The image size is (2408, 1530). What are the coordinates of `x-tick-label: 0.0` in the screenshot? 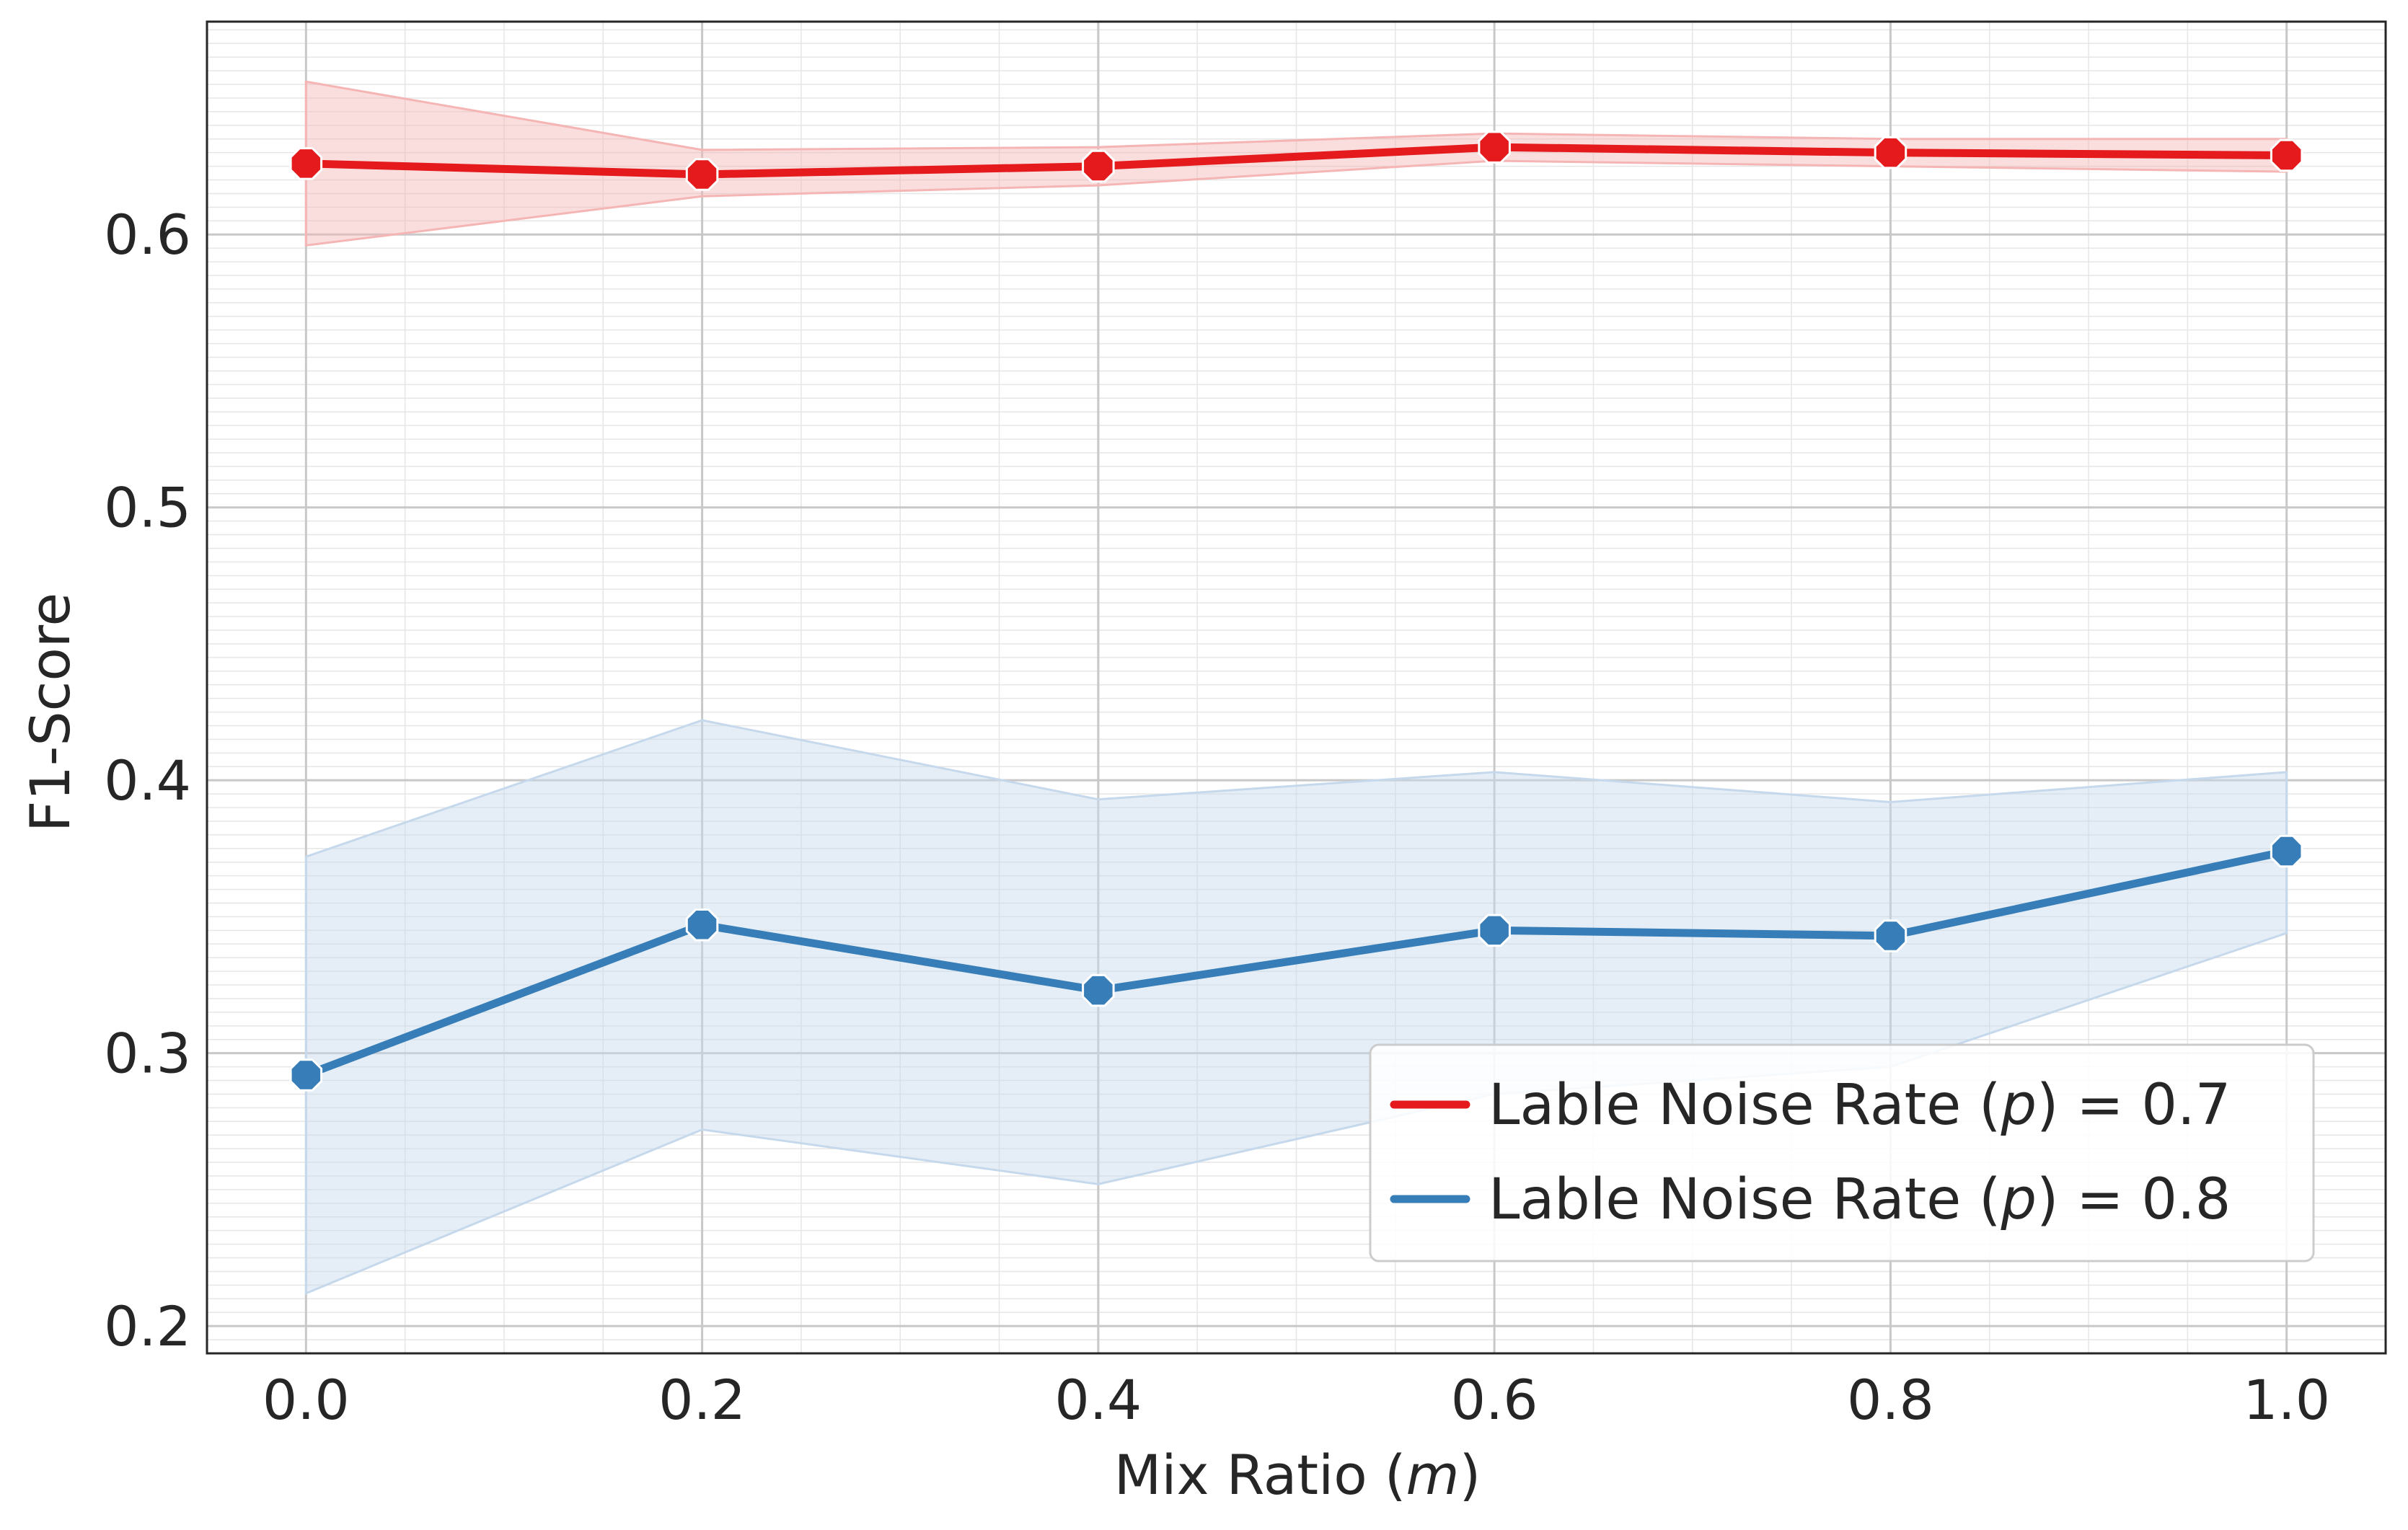 It's located at (306, 1400).